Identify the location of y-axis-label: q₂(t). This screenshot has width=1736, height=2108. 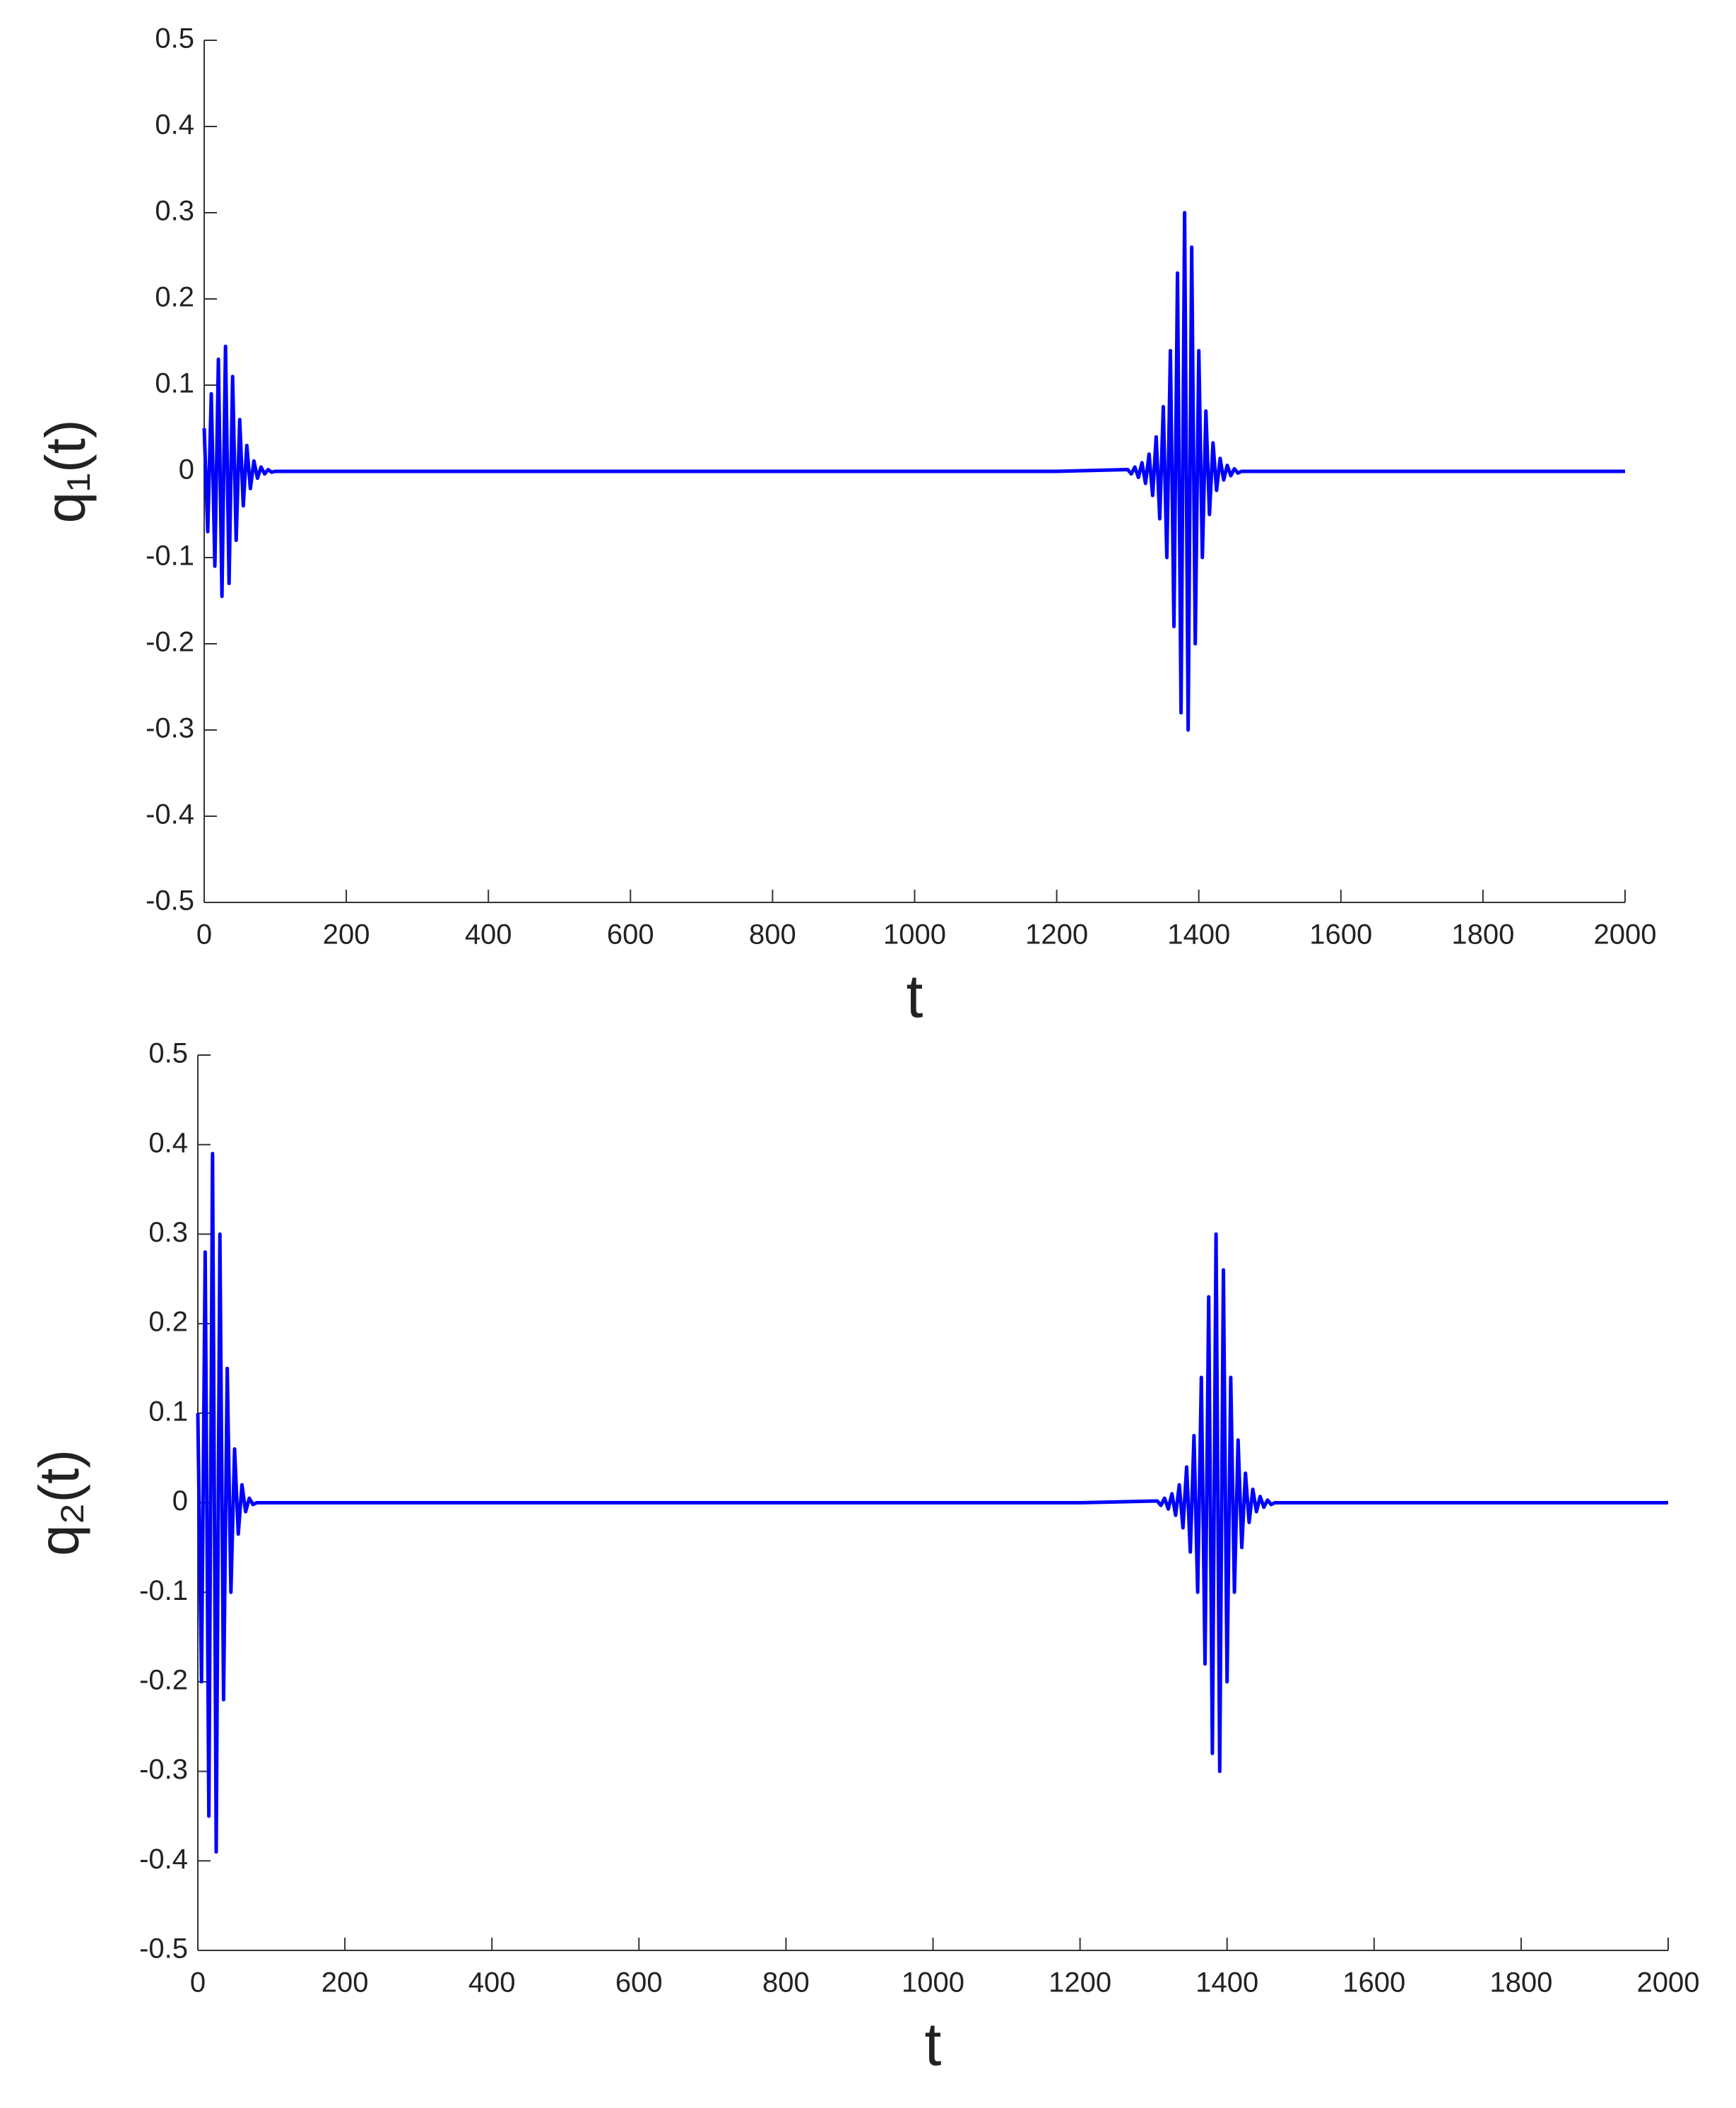
(59, 1502).